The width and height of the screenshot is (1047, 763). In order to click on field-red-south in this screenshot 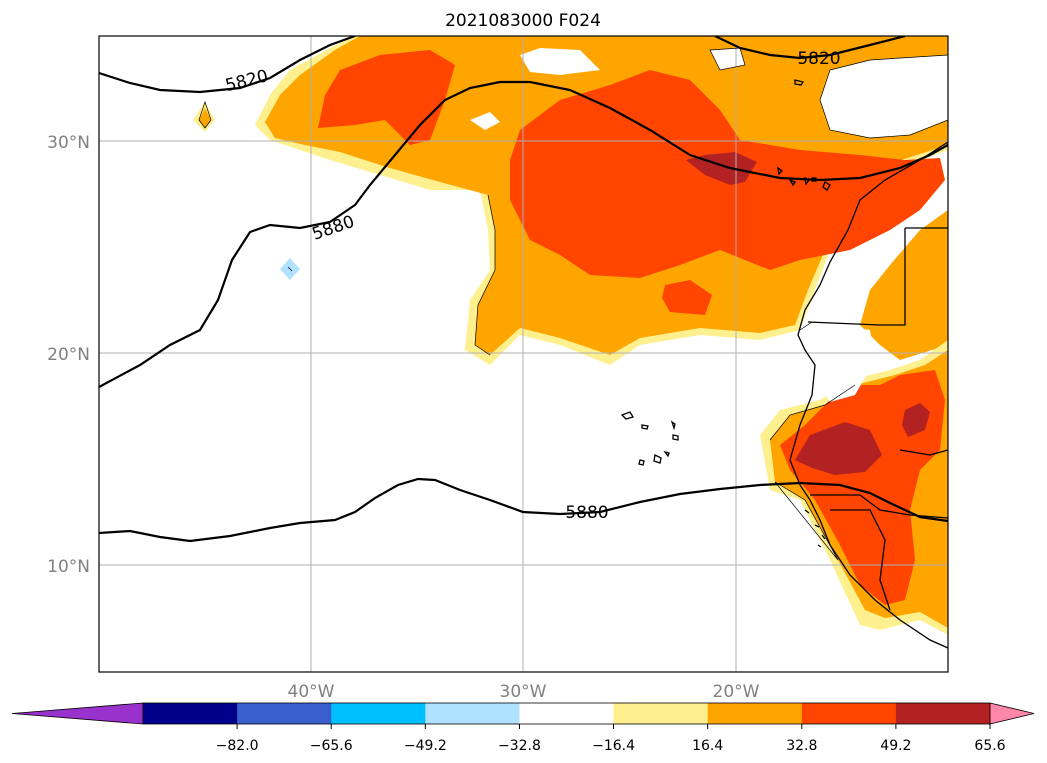, I will do `click(862, 487)`.